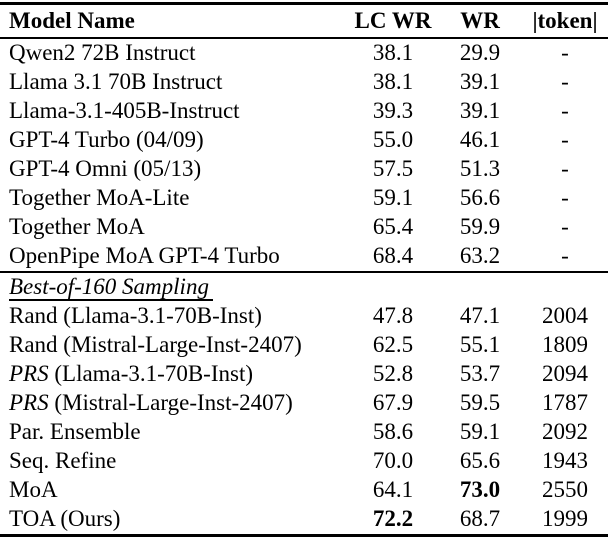  I want to click on table-row: GPT-4 Omni (05/13) 57.5 51.3 -, so click(304, 169).